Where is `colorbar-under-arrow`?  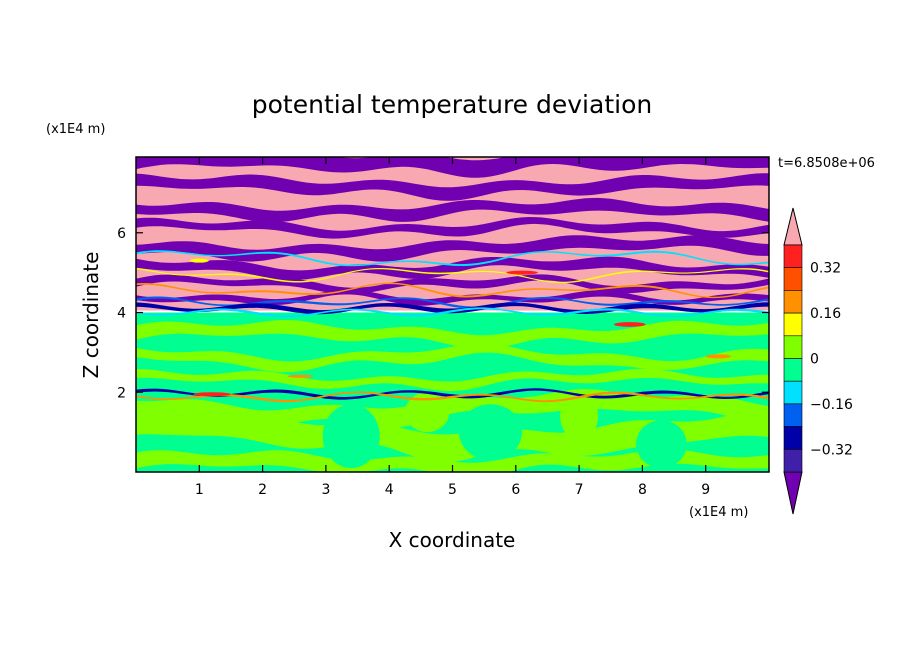
colorbar-under-arrow is located at coordinates (793, 493).